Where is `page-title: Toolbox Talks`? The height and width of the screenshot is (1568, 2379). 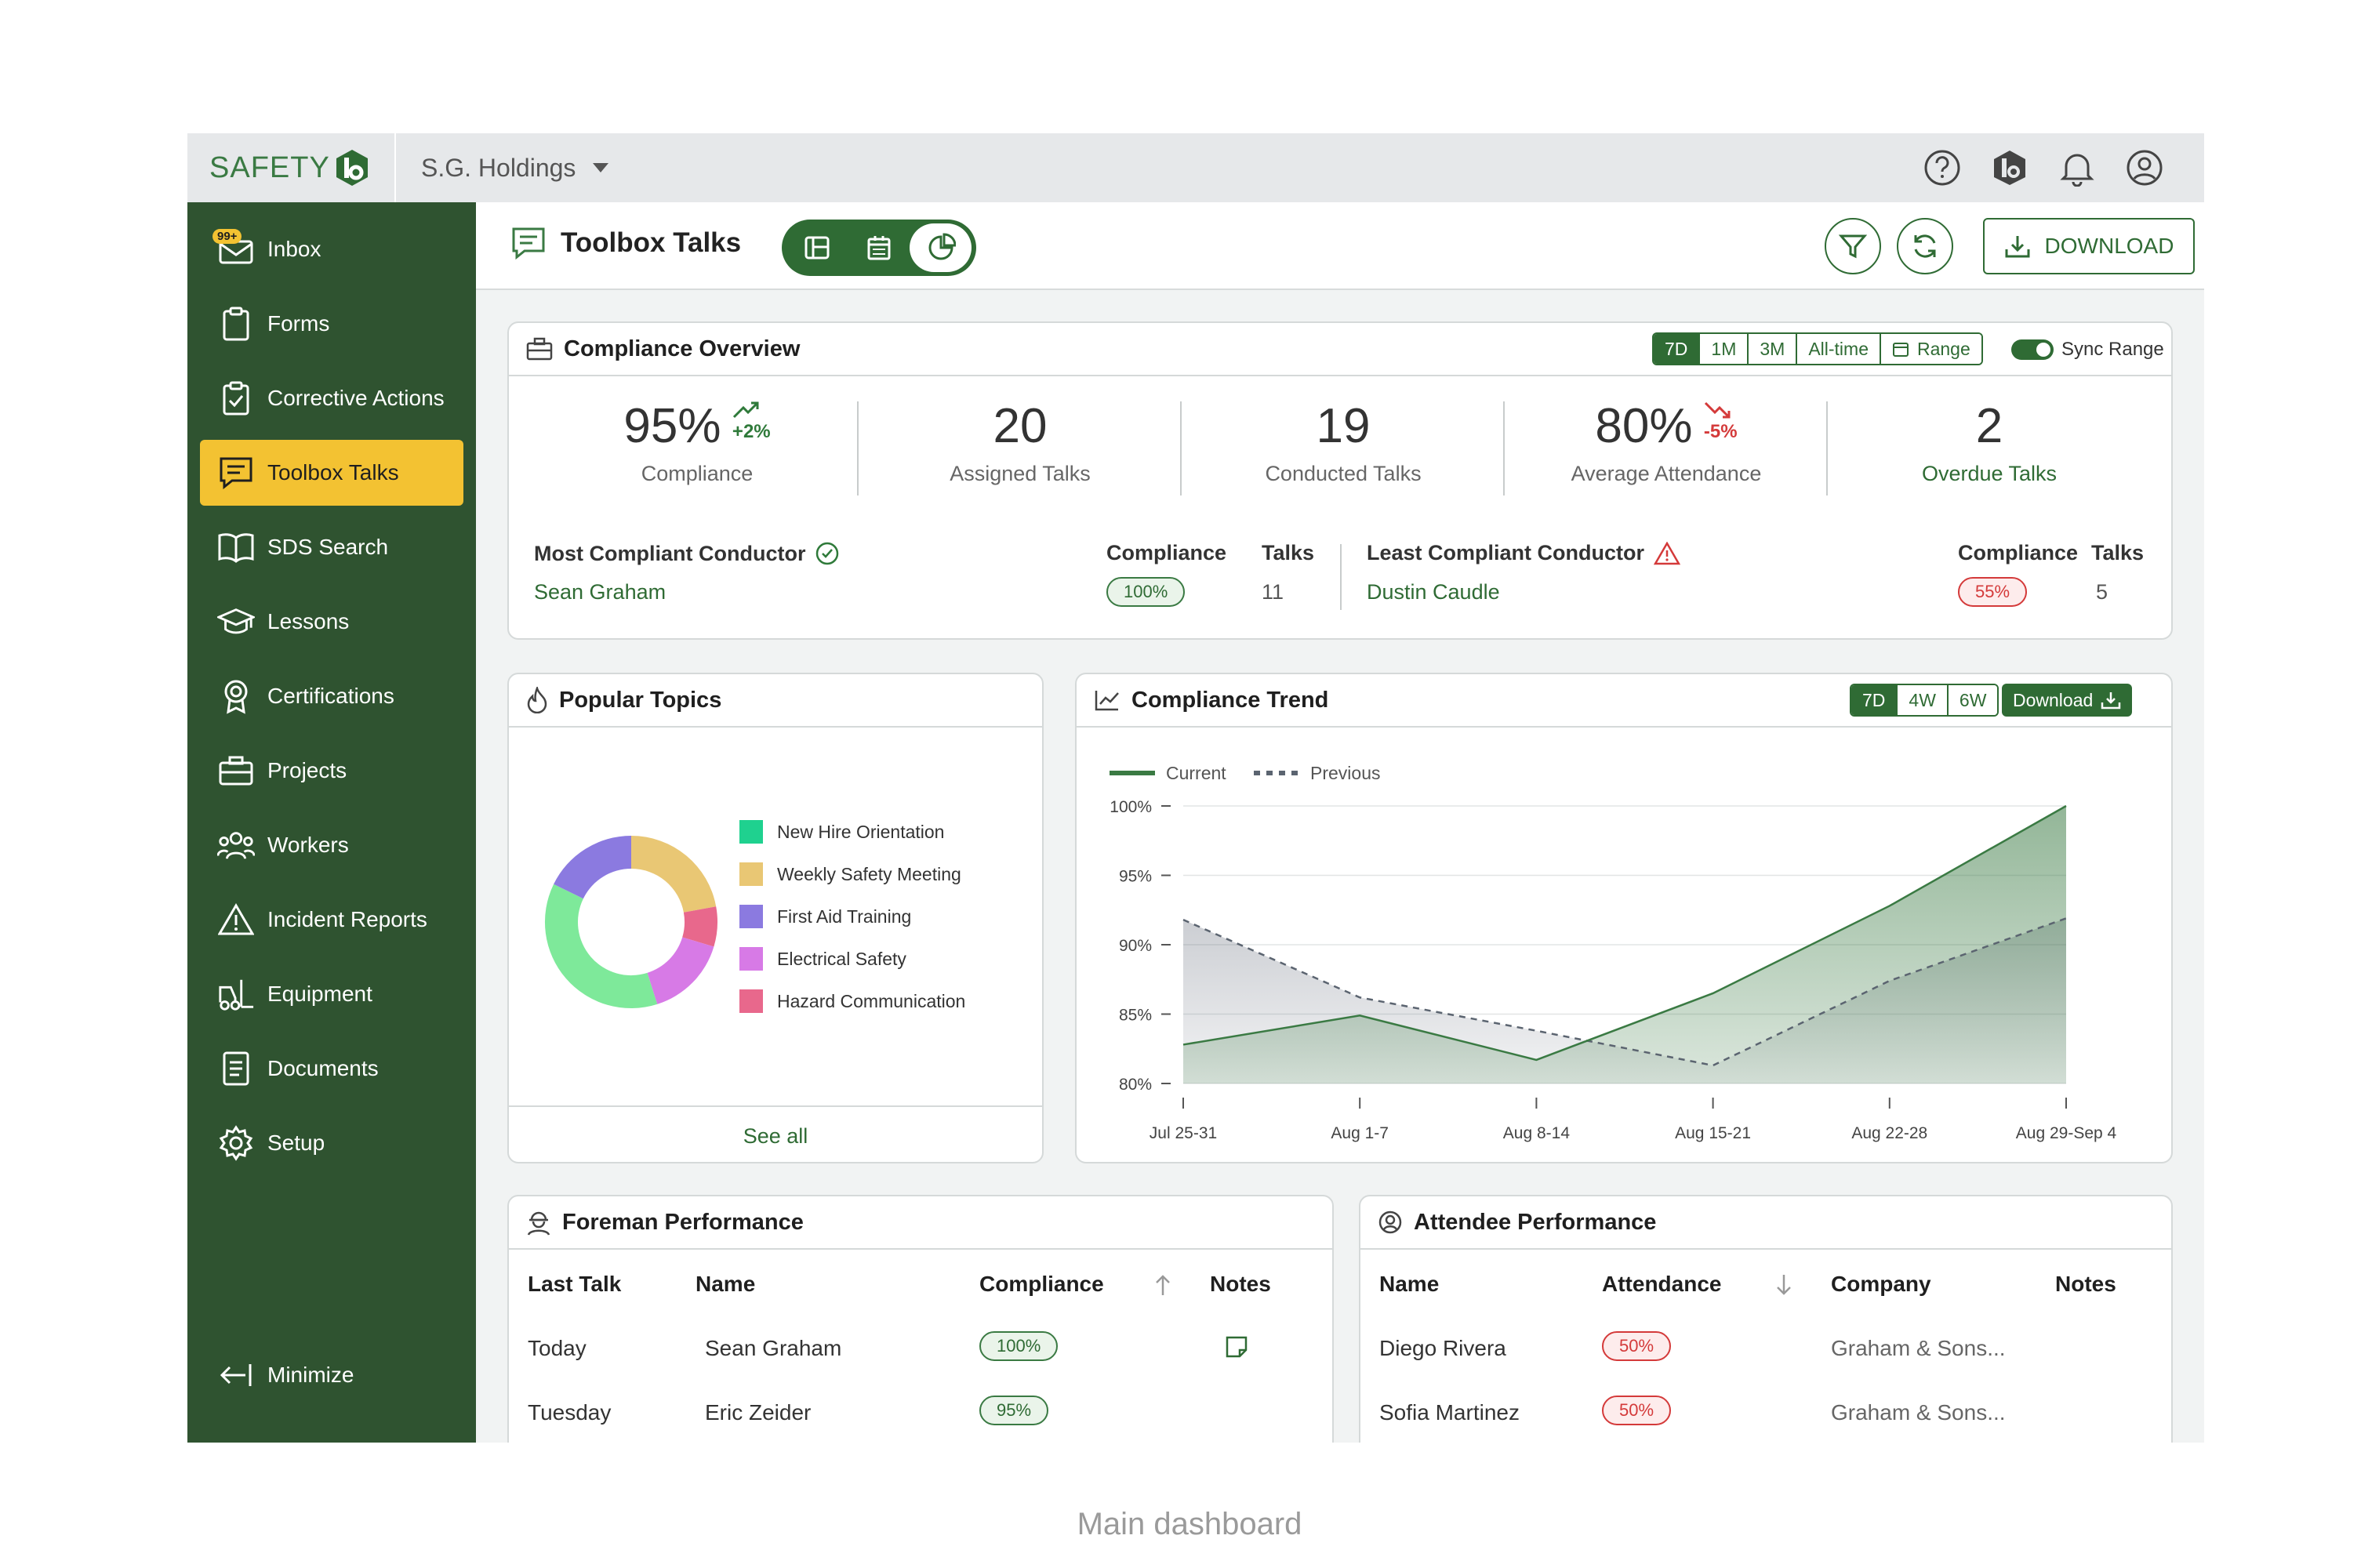
page-title: Toolbox Talks is located at coordinates (626, 243).